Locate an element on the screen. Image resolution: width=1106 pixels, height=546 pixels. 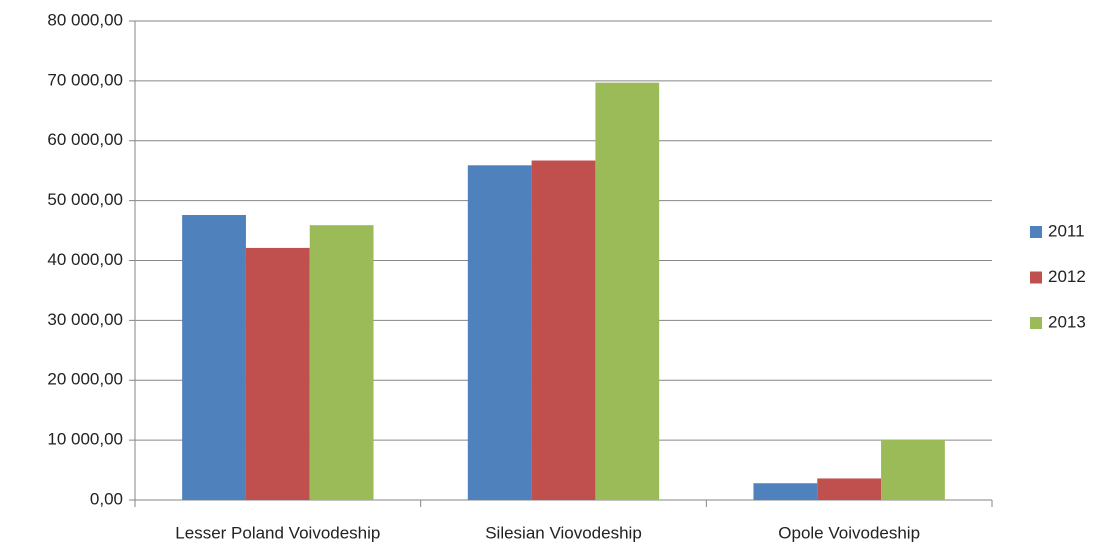
x-tick-label: Lesser Poland Voivodeship is located at coordinates (277, 532).